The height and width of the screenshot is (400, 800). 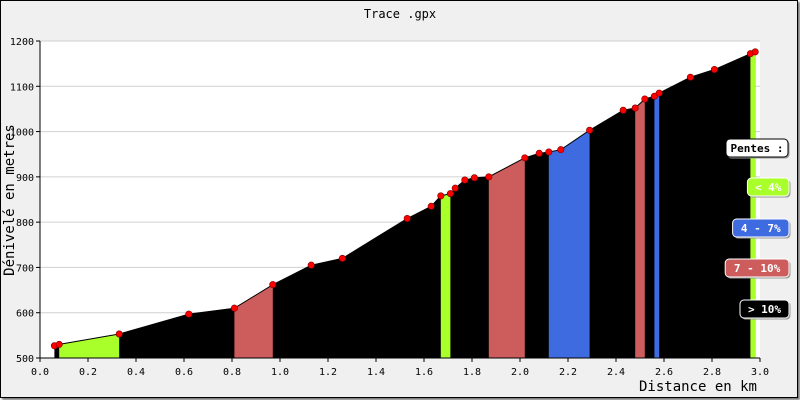 I want to click on legend-item-label: < 4%, so click(x=768, y=187).